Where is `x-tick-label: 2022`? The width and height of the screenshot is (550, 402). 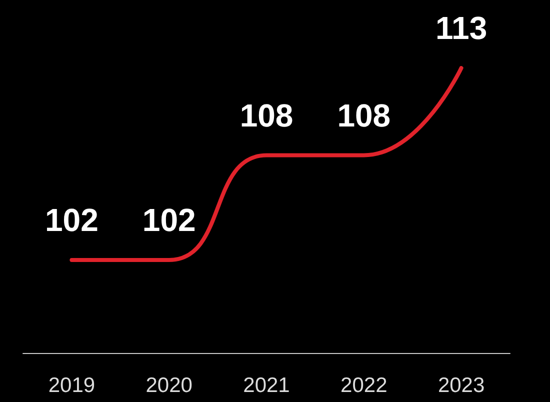
x-tick-label: 2022 is located at coordinates (364, 385).